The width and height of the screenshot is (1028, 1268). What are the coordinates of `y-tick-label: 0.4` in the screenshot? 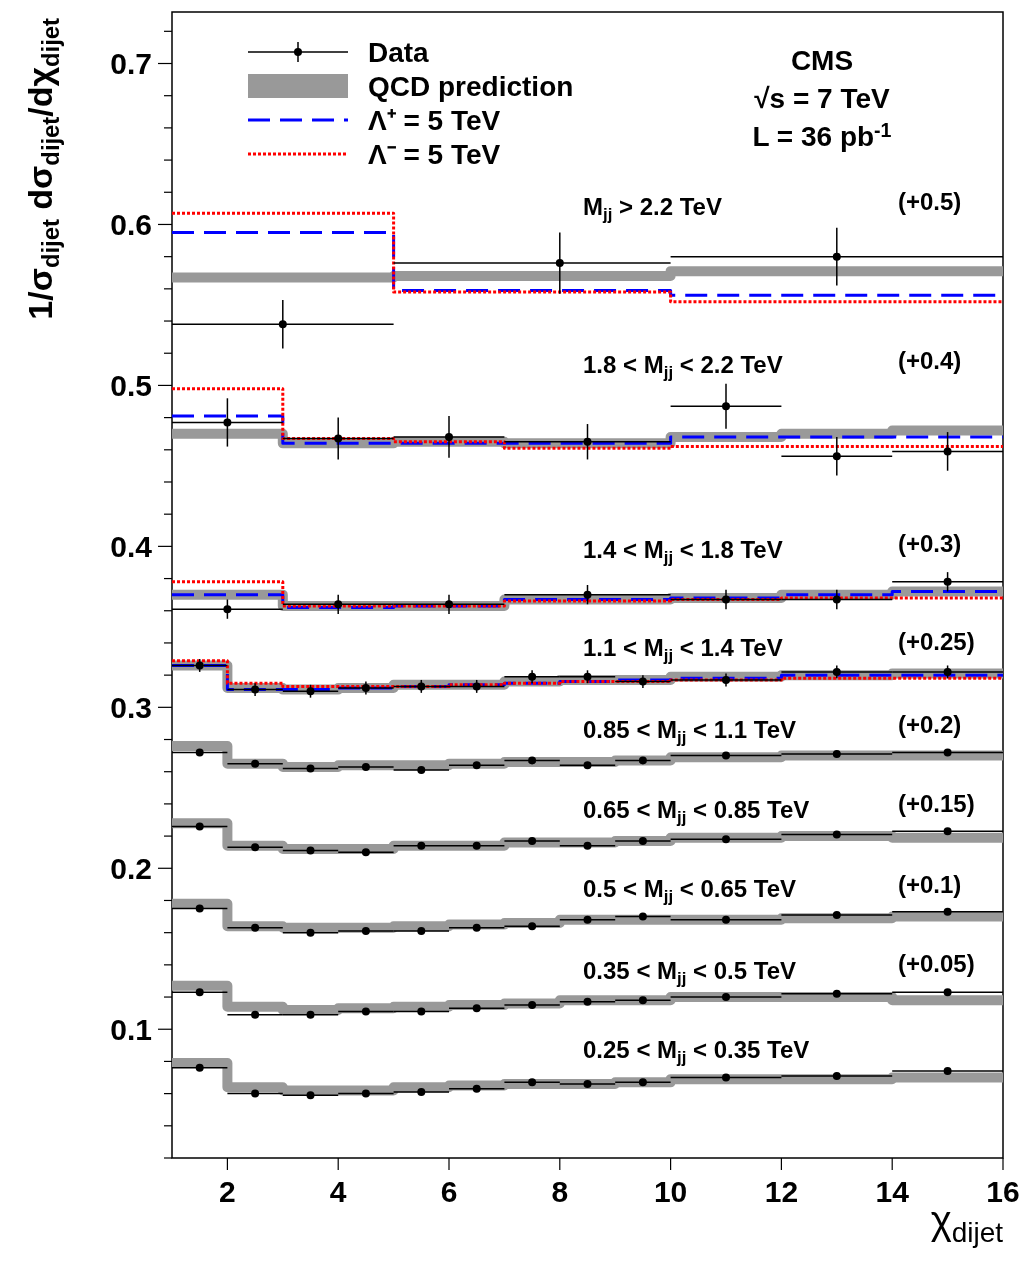 It's located at (131, 546).